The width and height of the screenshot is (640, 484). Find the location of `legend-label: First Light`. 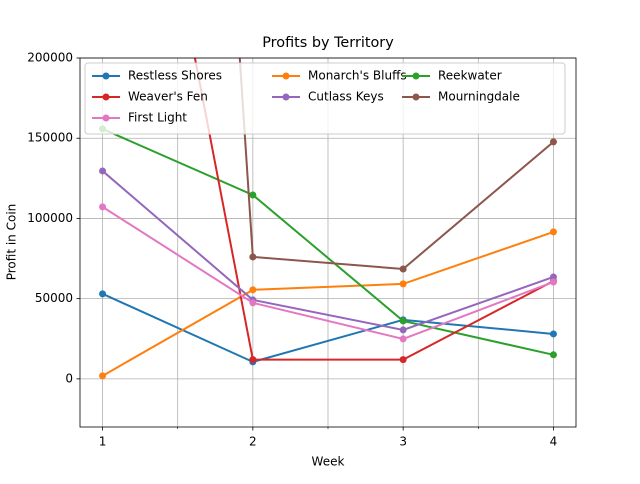

legend-label: First Light is located at coordinates (157, 118).